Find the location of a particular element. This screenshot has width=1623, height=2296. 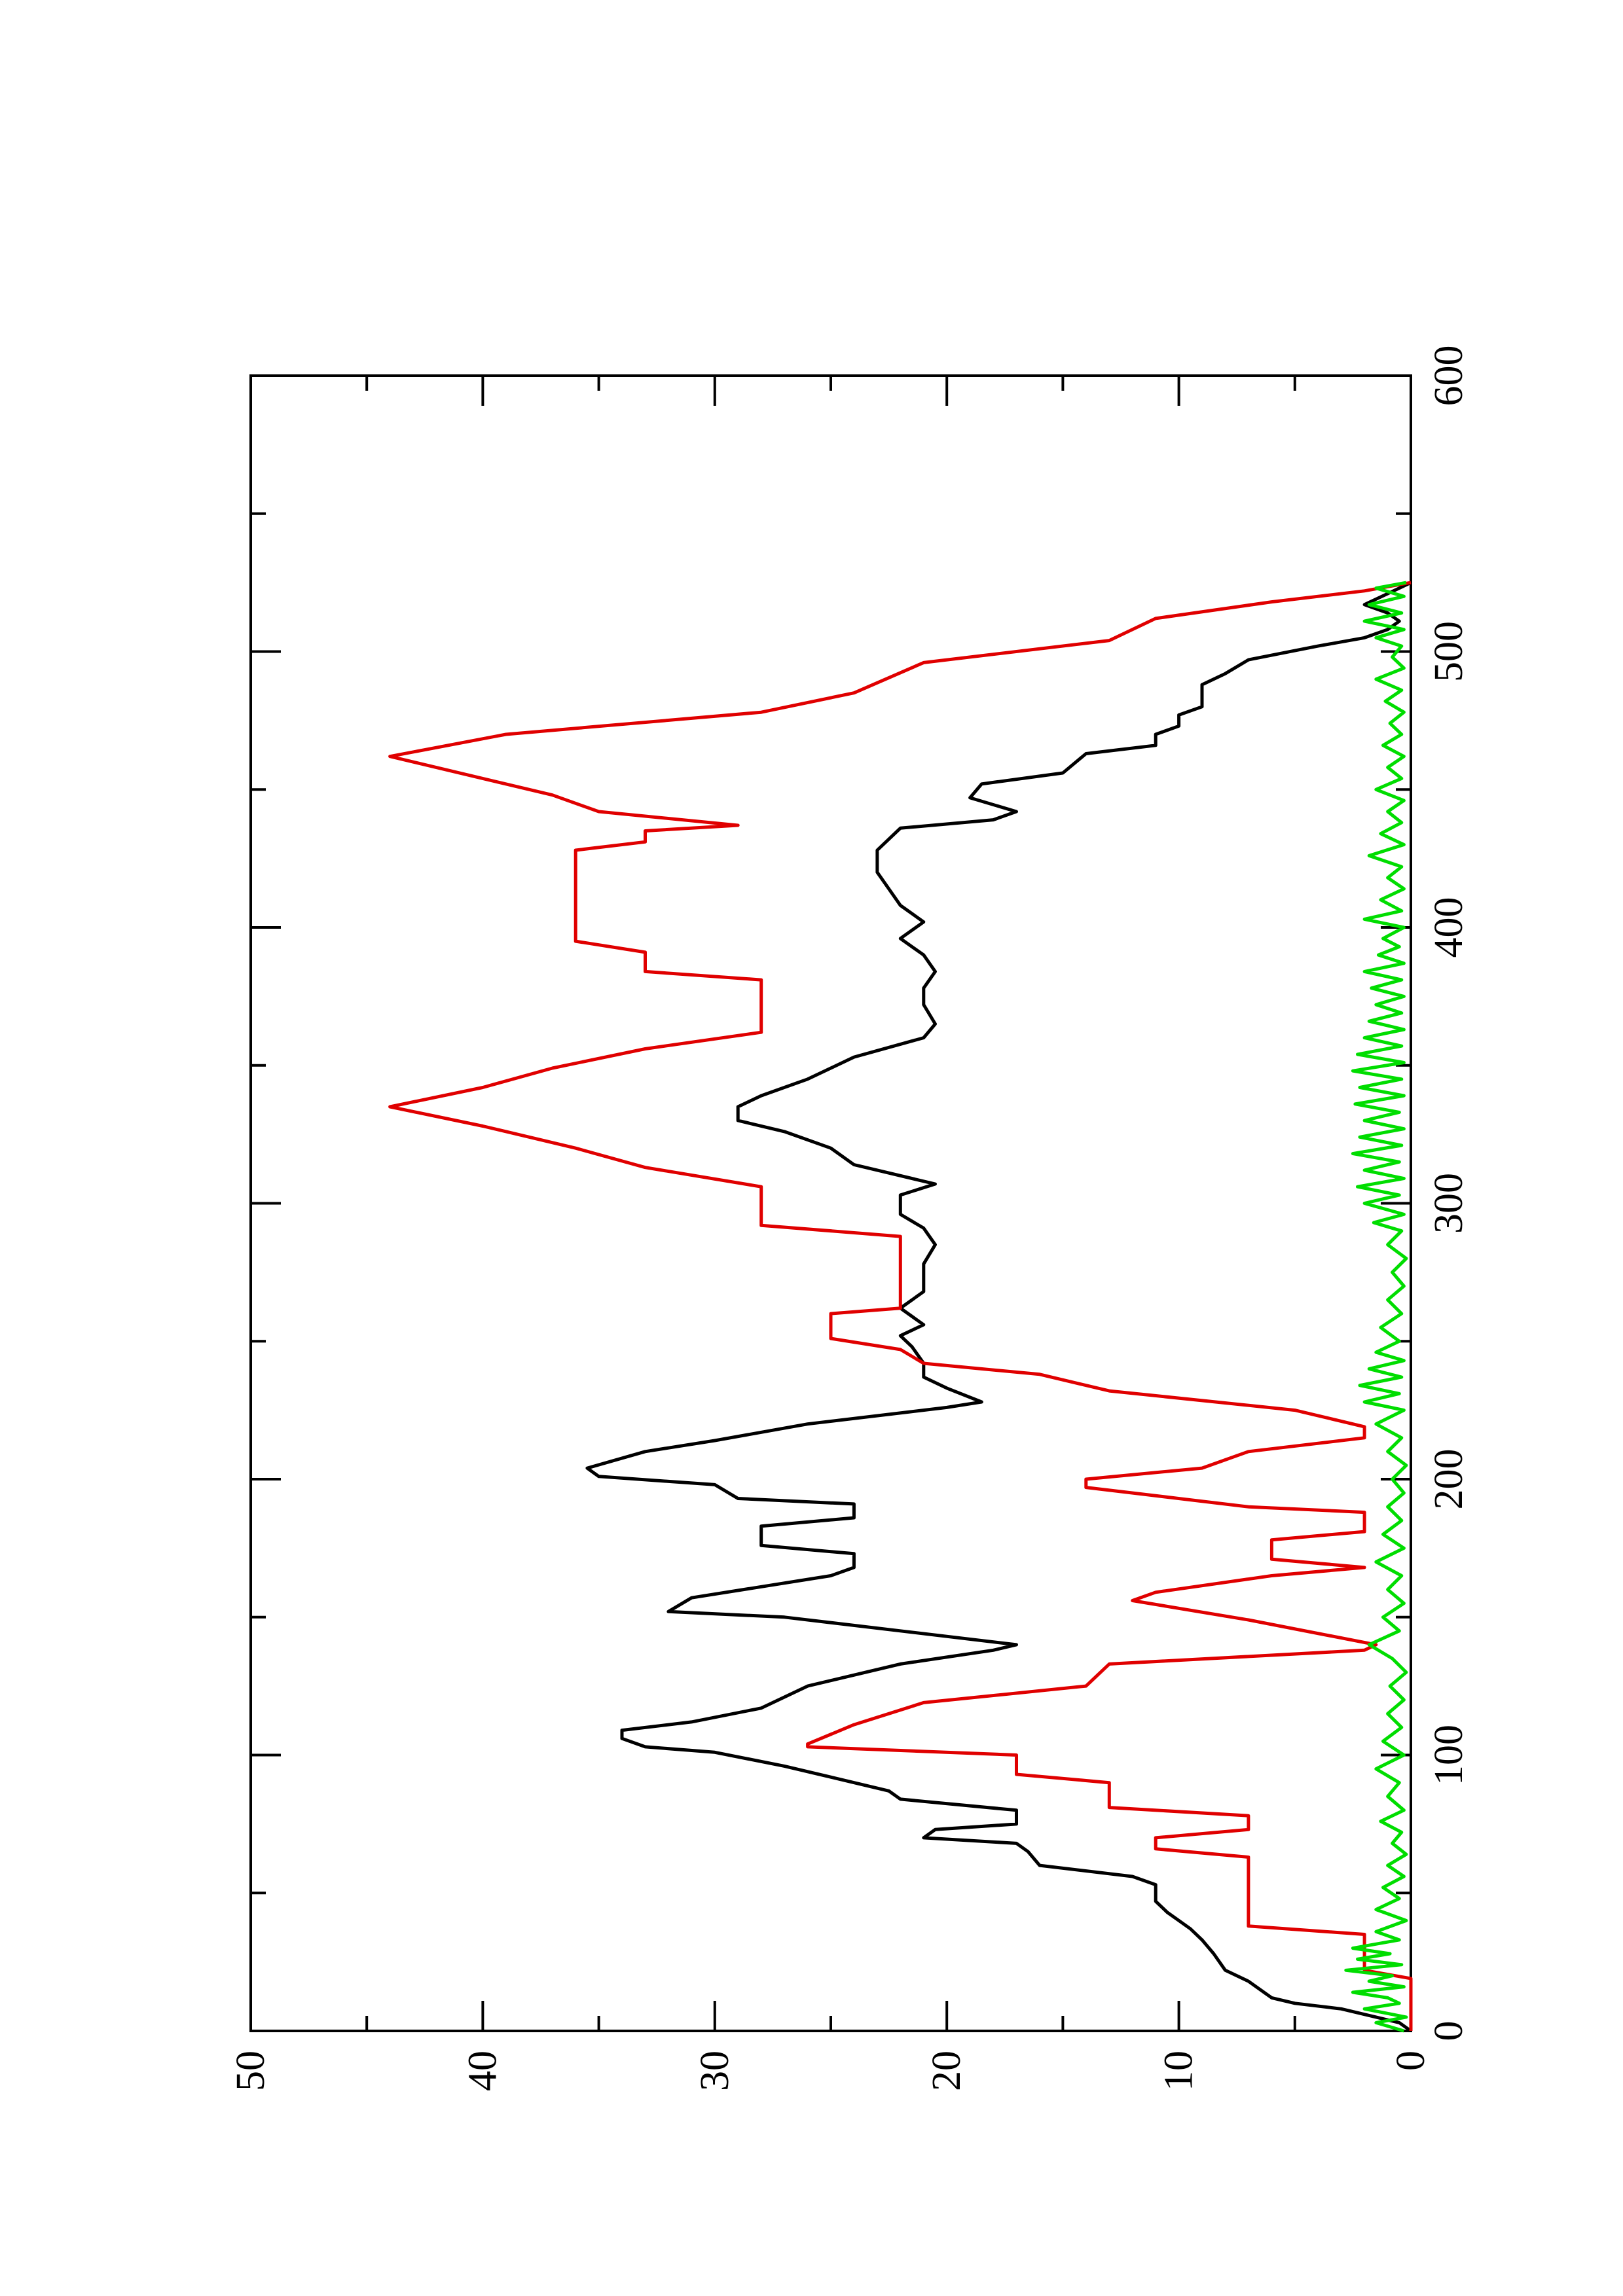

y-tick-label: 0 is located at coordinates (1411, 2061).